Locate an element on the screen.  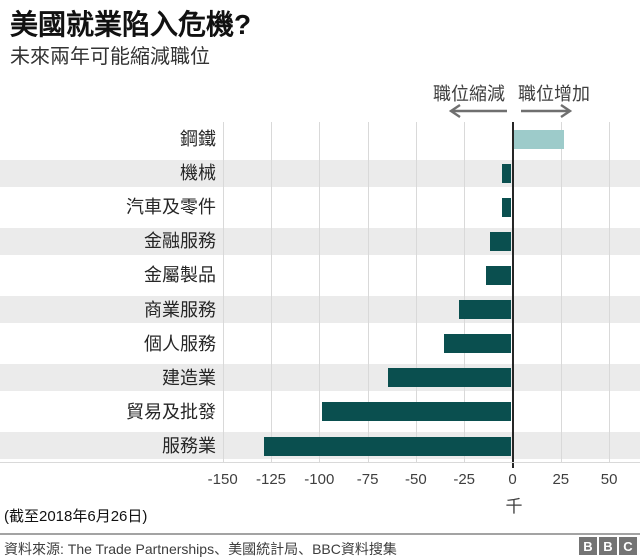
x-tick-label: 50 is located at coordinates (609, 479).